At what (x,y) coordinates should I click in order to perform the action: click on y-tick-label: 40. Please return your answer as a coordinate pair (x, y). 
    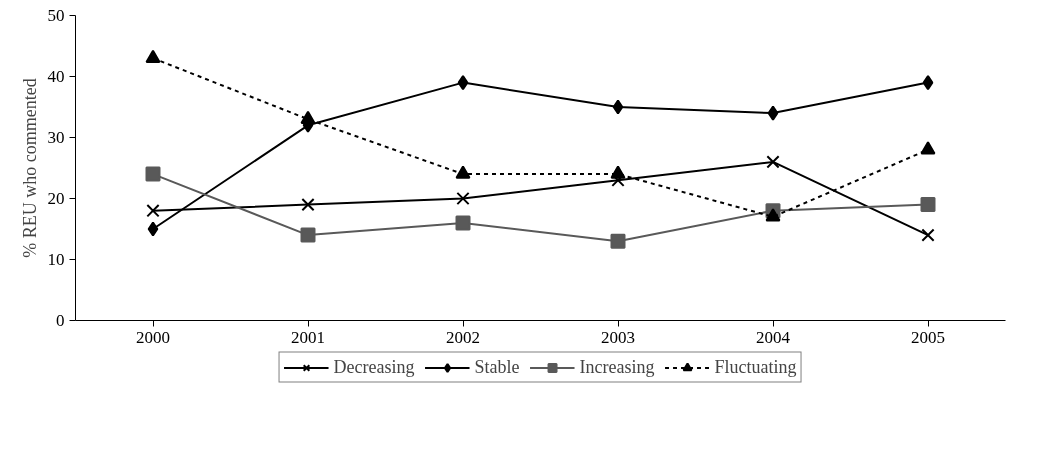
    Looking at the image, I should click on (56, 76).